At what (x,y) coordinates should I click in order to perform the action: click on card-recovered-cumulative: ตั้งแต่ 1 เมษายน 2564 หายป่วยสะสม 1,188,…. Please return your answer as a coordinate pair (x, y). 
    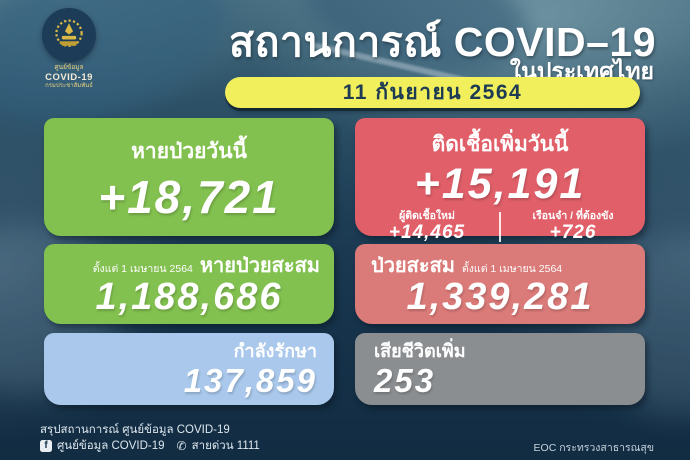
    Looking at the image, I should click on (189, 284).